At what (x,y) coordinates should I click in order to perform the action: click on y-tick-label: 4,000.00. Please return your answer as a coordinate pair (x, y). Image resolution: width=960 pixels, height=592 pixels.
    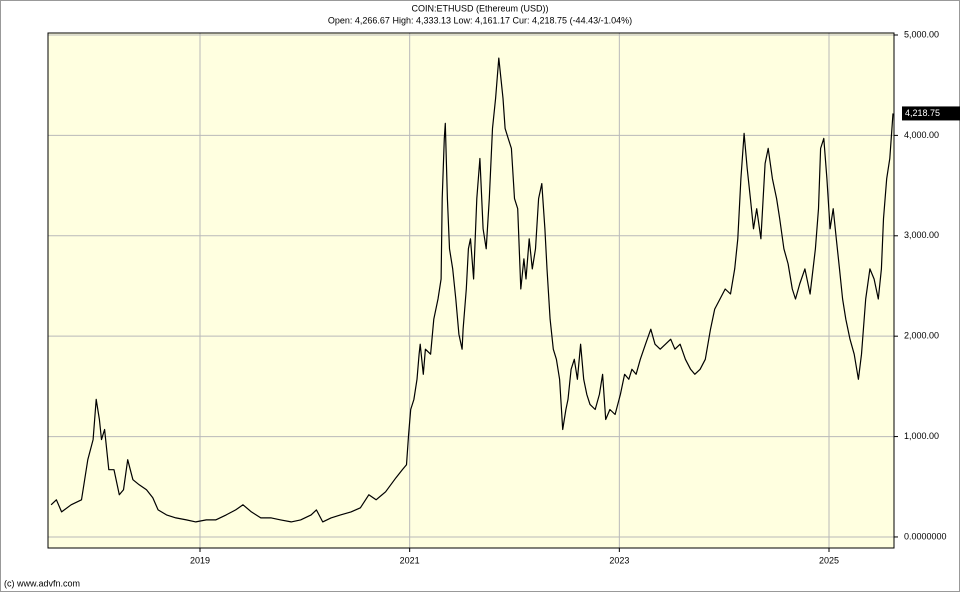
    Looking at the image, I should click on (921, 135).